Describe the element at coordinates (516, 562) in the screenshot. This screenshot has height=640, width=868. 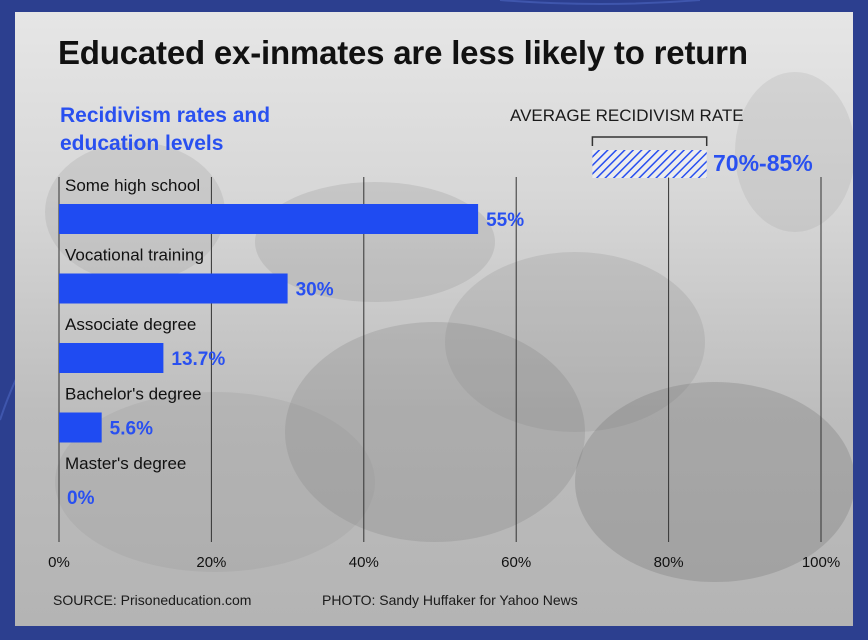
I see `x-tick-label-60: 60%` at that location.